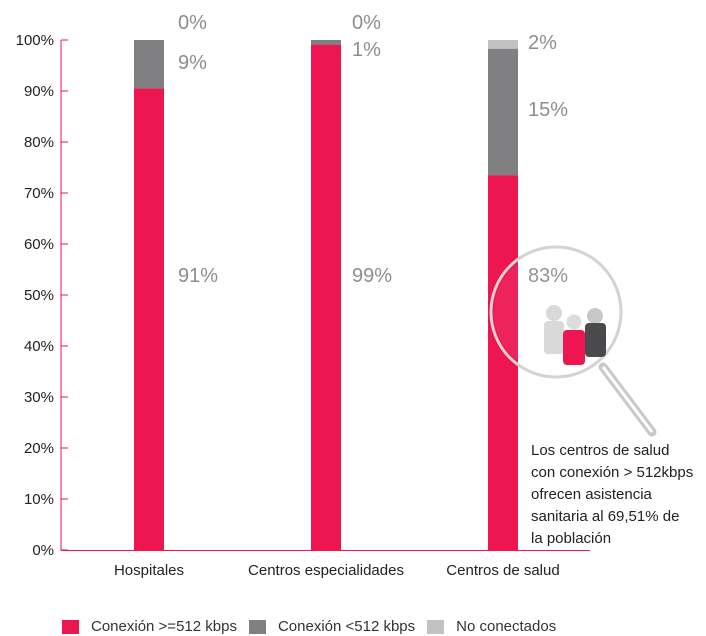 This screenshot has height=636, width=706. Describe the element at coordinates (366, 50) in the screenshot. I see `data-label: 1%` at that location.